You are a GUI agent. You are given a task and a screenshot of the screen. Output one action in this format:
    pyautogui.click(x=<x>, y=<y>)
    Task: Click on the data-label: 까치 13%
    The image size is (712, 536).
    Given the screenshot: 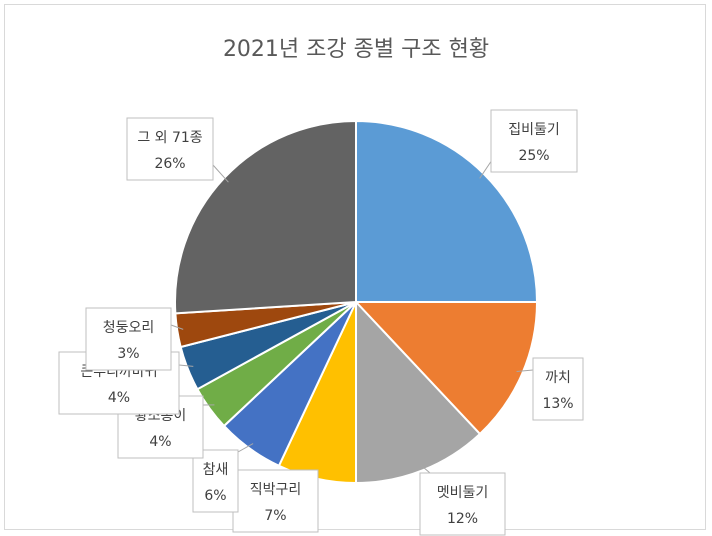 What is the action you would take?
    pyautogui.click(x=558, y=389)
    